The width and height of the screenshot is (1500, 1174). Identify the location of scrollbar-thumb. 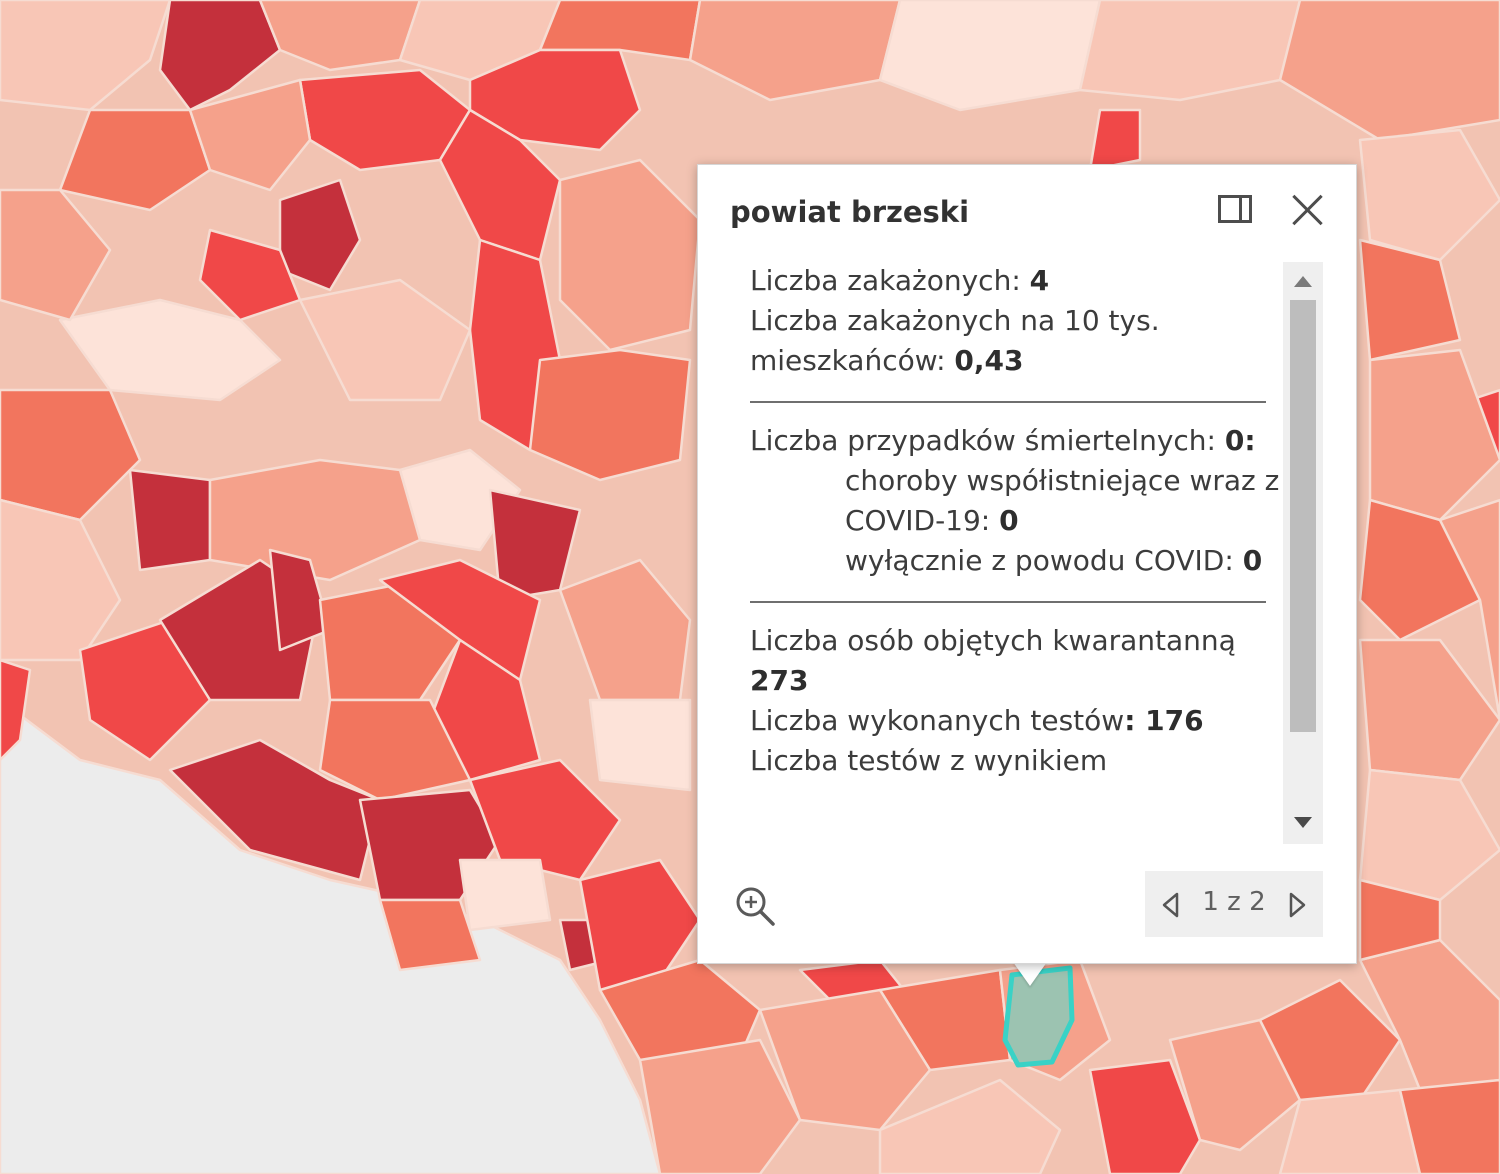
(1303, 516).